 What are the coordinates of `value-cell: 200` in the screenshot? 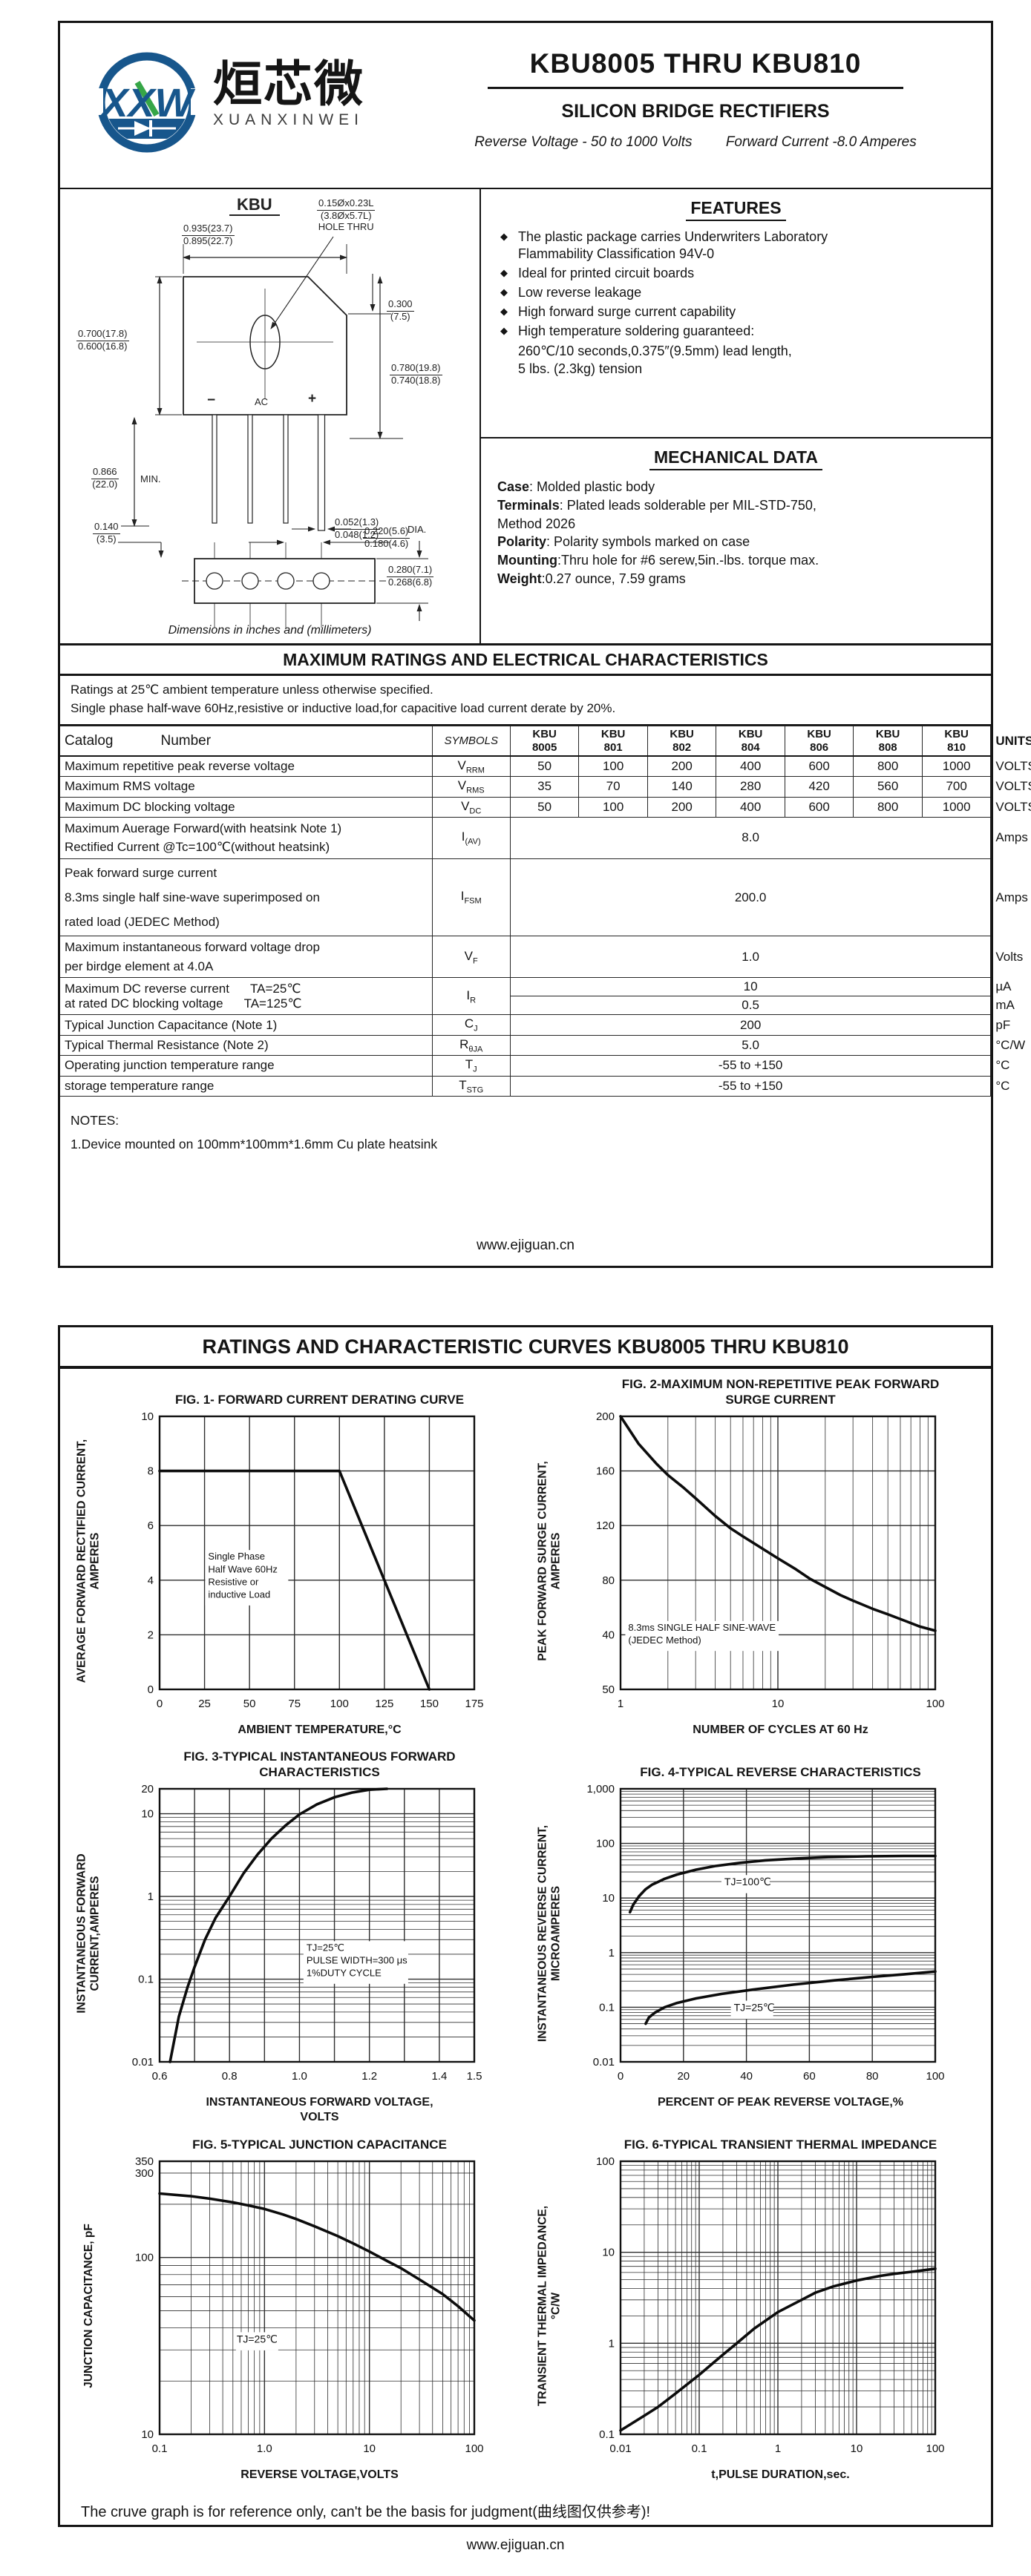 It's located at (682, 767).